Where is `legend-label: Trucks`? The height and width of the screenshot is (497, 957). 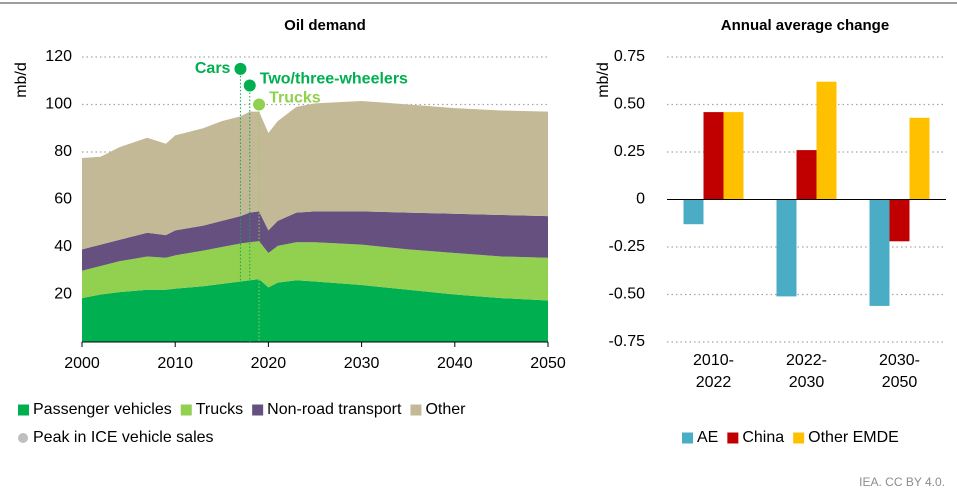
legend-label: Trucks is located at coordinates (219, 409).